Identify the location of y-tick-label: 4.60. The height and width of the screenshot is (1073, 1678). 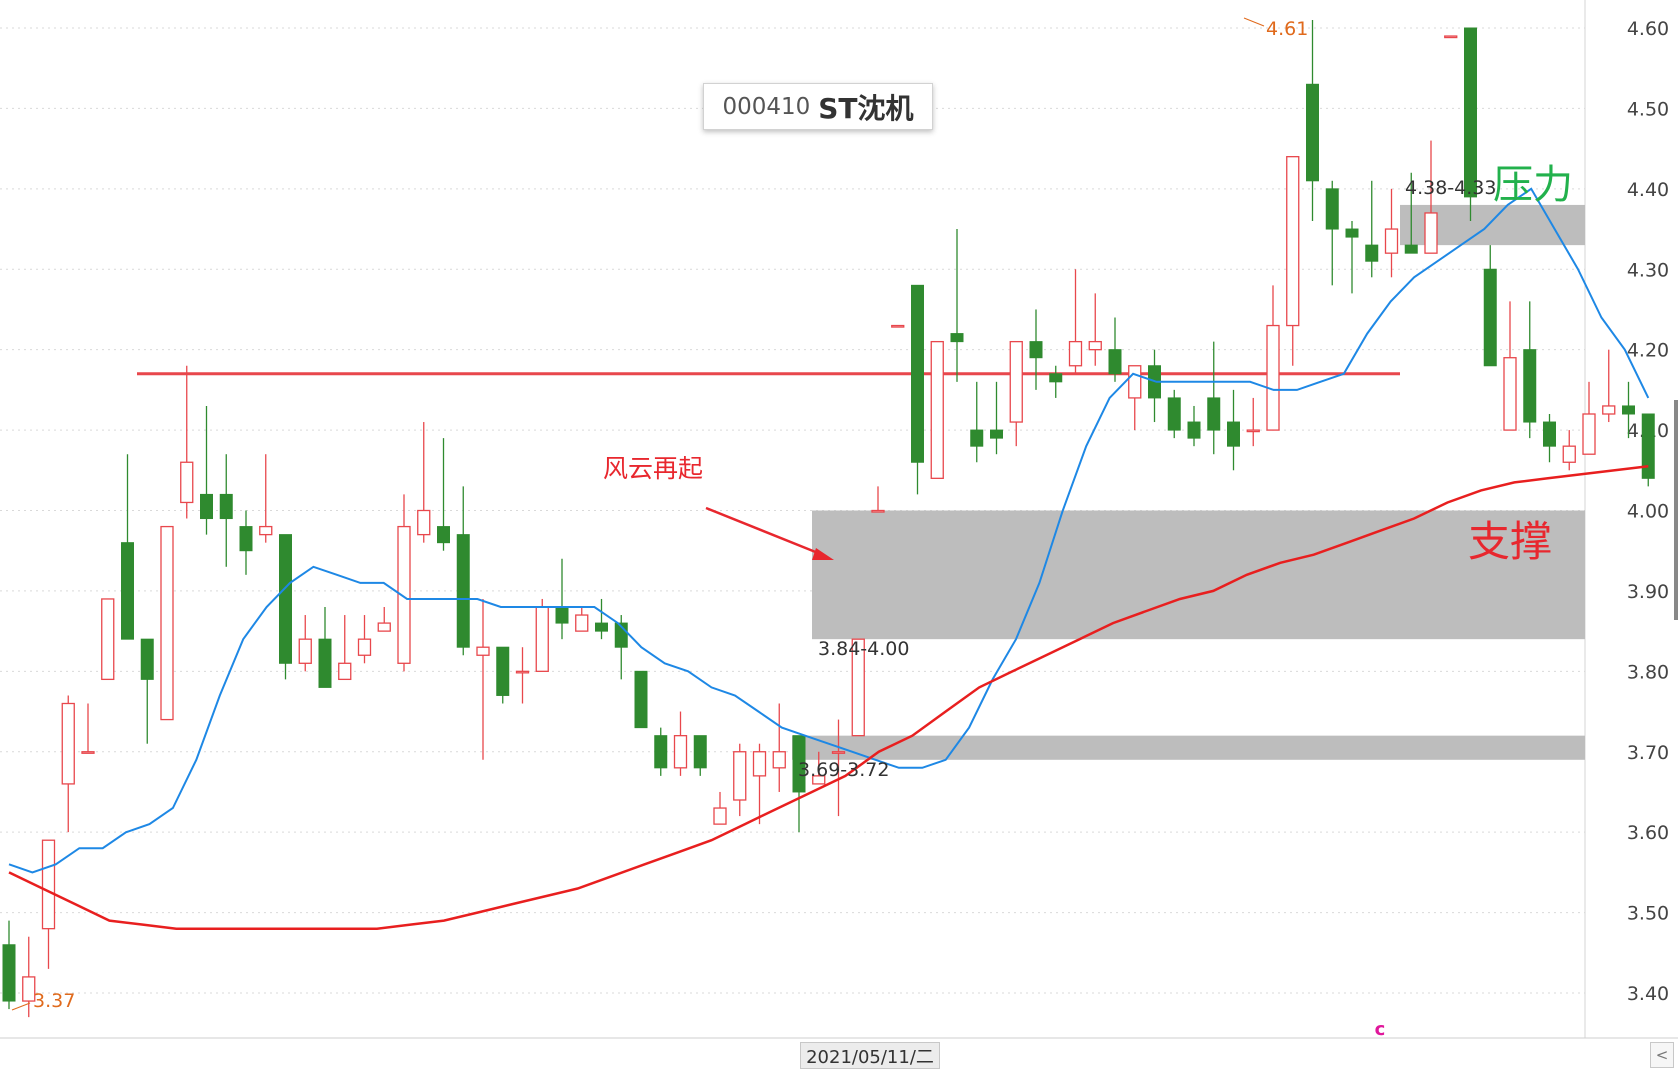
(1648, 29).